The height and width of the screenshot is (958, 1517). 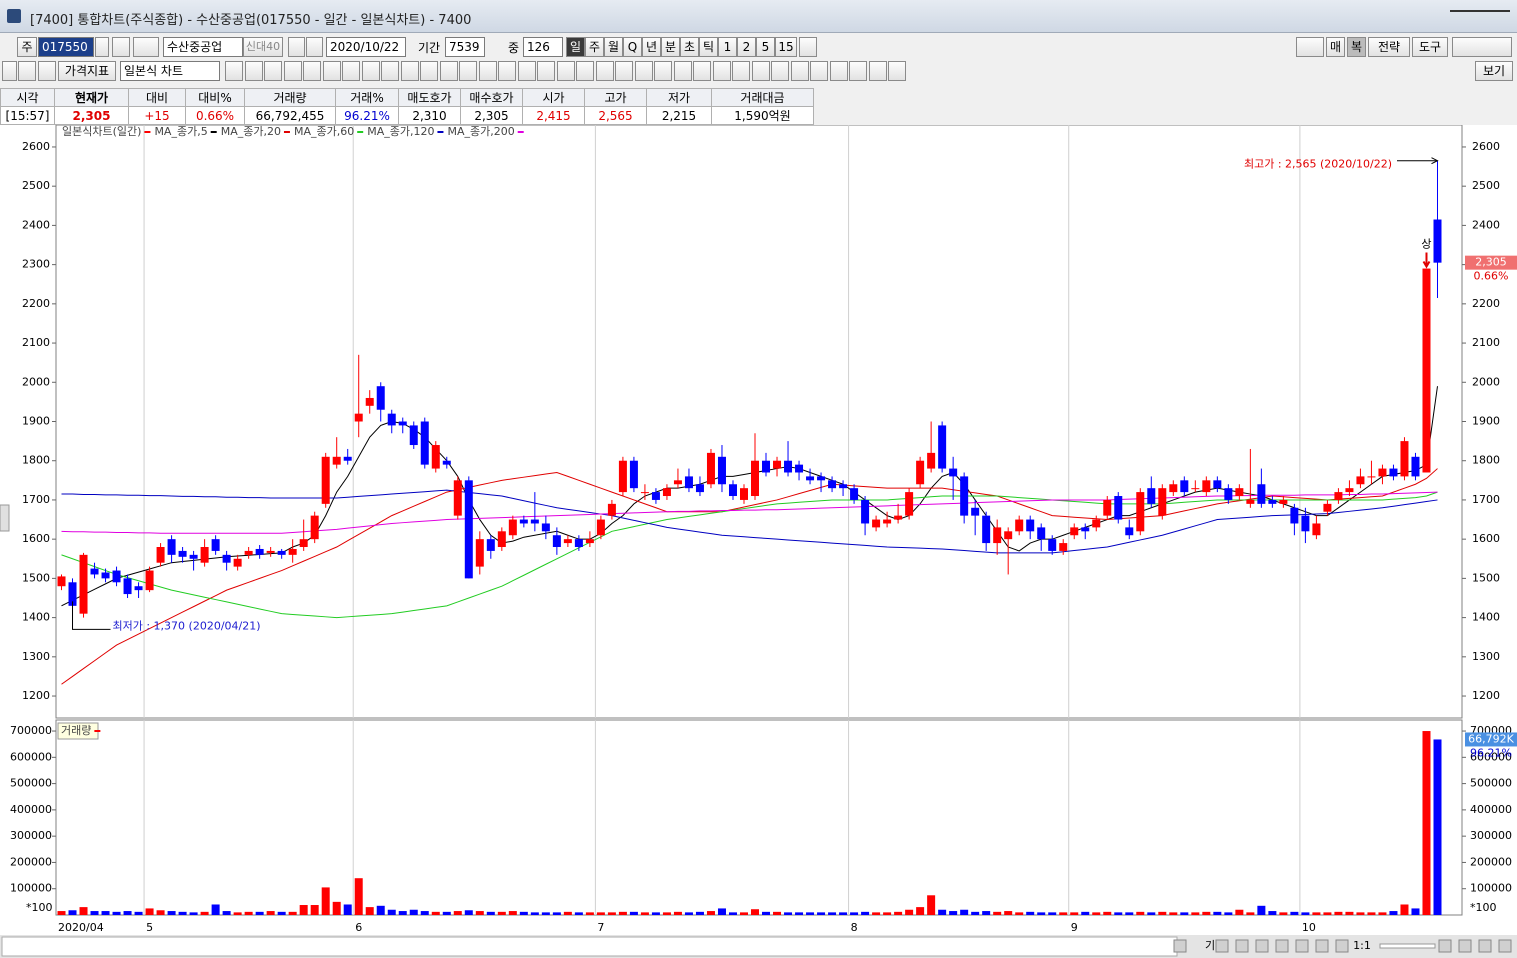 I want to click on fit-button, so click(x=27, y=71).